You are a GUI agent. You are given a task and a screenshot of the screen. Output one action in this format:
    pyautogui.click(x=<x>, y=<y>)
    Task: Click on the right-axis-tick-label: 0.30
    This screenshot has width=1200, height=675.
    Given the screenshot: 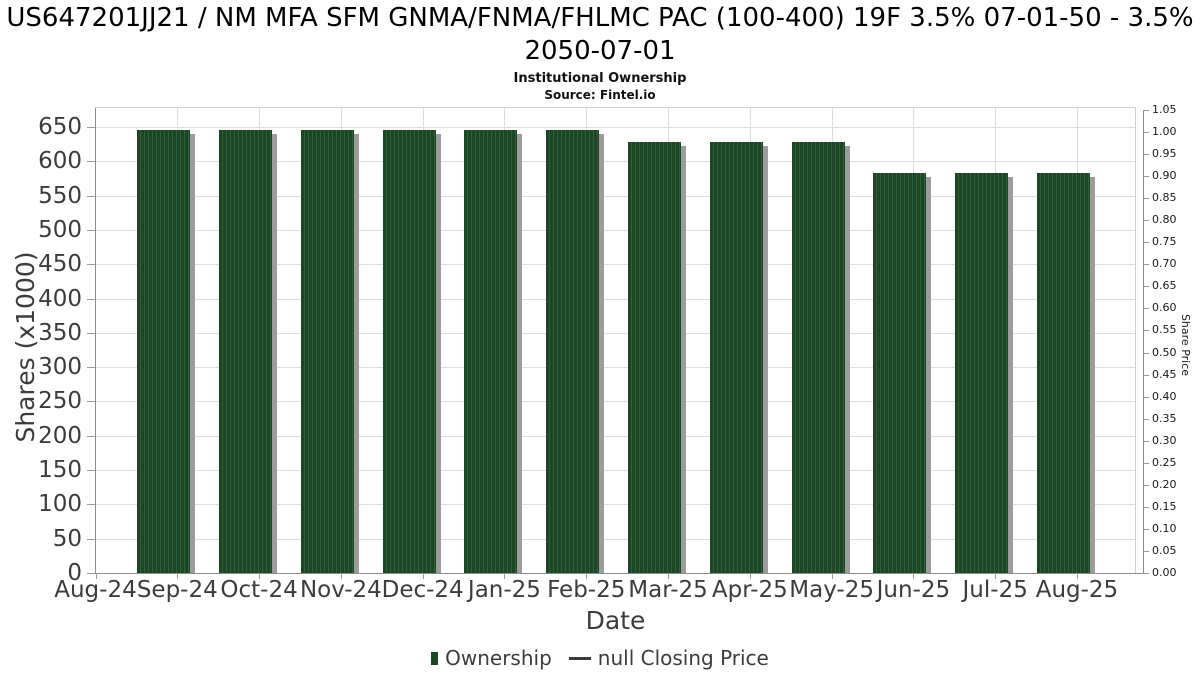 What is the action you would take?
    pyautogui.click(x=1164, y=440)
    